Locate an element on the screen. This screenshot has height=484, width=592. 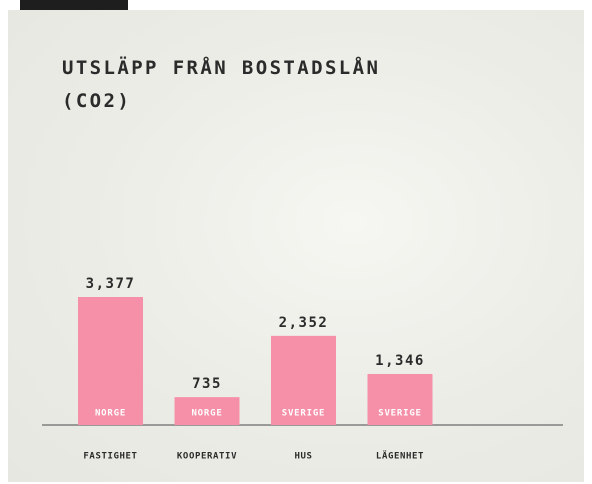
value-label: 1,346 is located at coordinates (400, 361).